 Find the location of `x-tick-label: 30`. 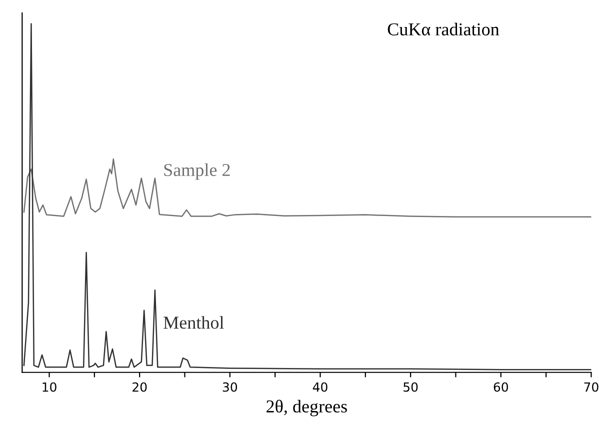

x-tick-label: 30 is located at coordinates (230, 387).